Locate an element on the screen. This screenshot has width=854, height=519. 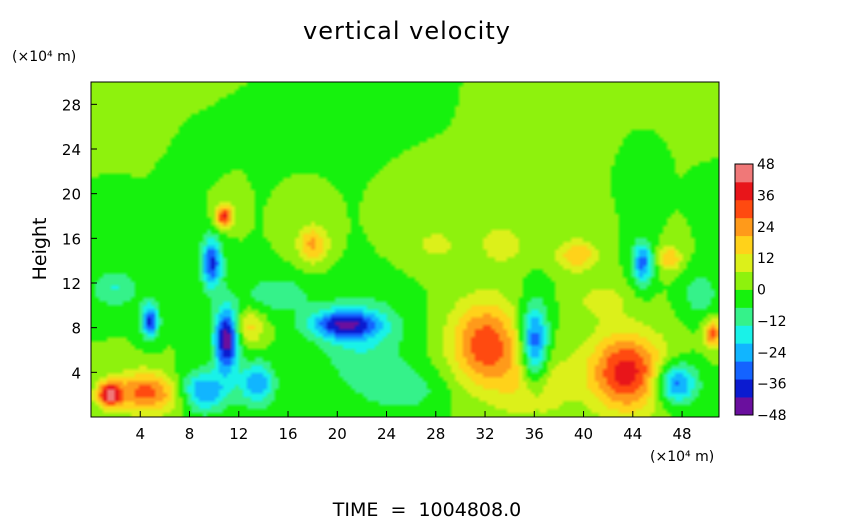
colorbar-frame is located at coordinates (744, 289).